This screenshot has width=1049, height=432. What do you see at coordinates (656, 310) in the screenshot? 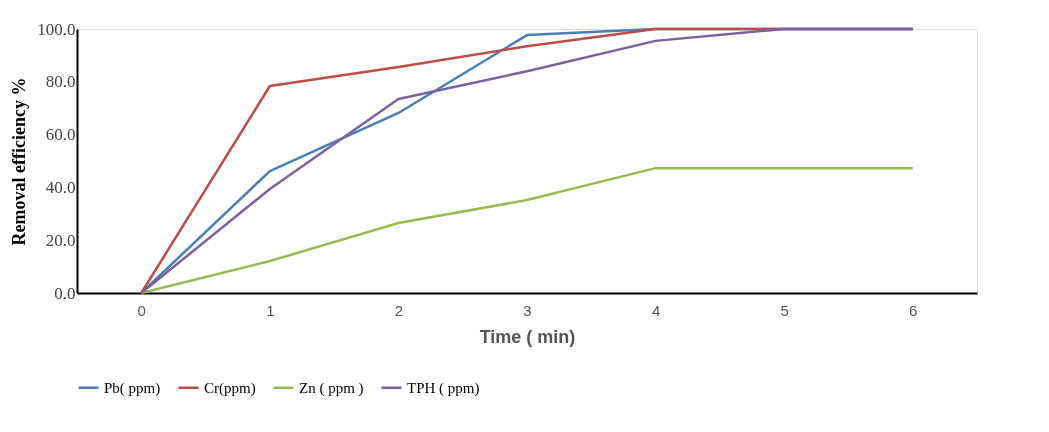
I see `x-tick-label: 4` at bounding box center [656, 310].